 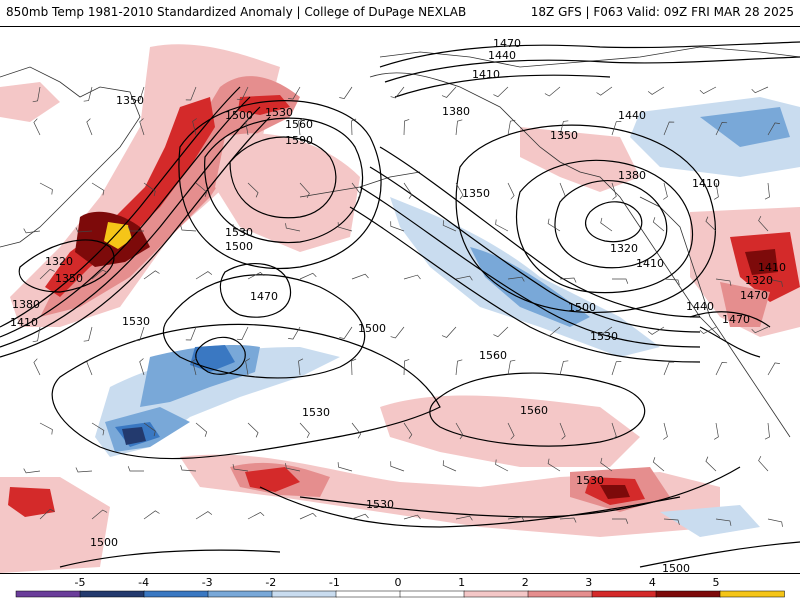 What do you see at coordinates (104, 542) in the screenshot?
I see `contour-label: 1500` at bounding box center [104, 542].